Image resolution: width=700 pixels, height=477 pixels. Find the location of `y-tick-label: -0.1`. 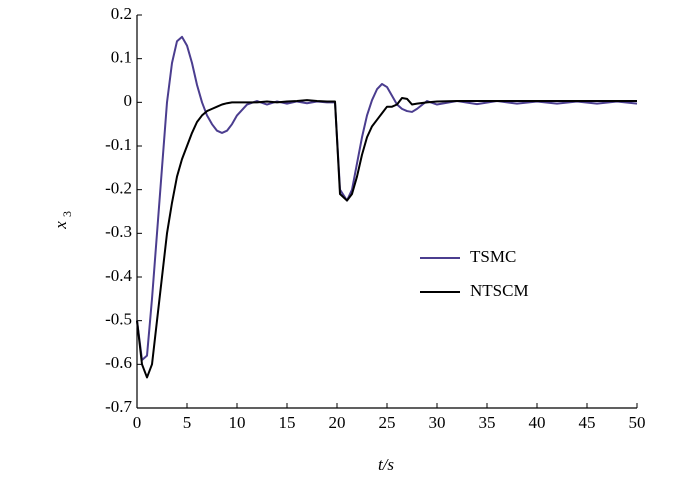

y-tick-label: -0.1 is located at coordinates (118, 144).